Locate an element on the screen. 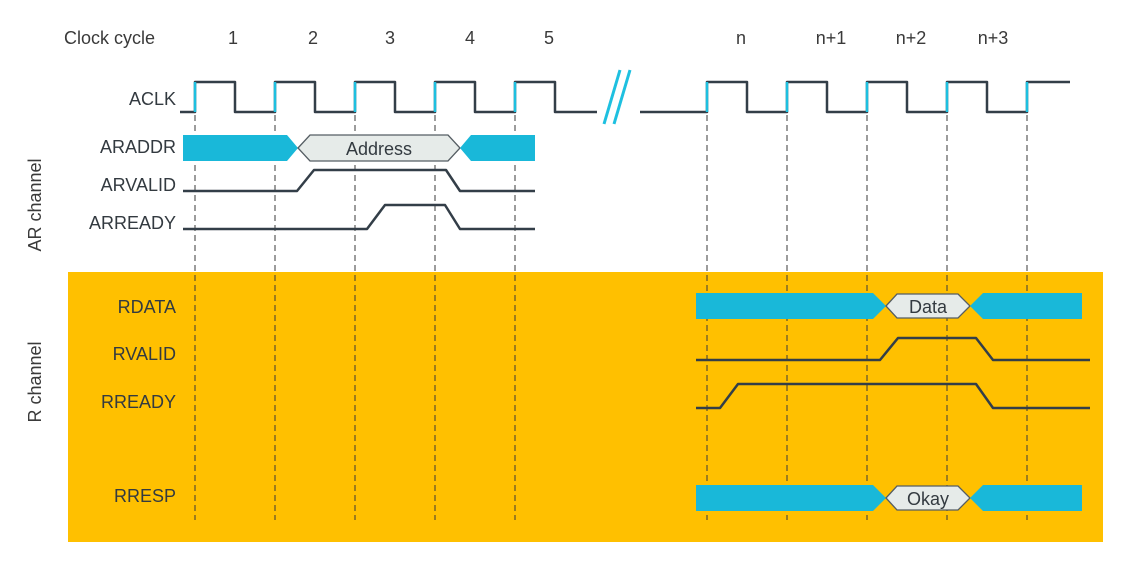 The width and height of the screenshot is (1137, 567). r-channel-label: R channel is located at coordinates (35, 381).